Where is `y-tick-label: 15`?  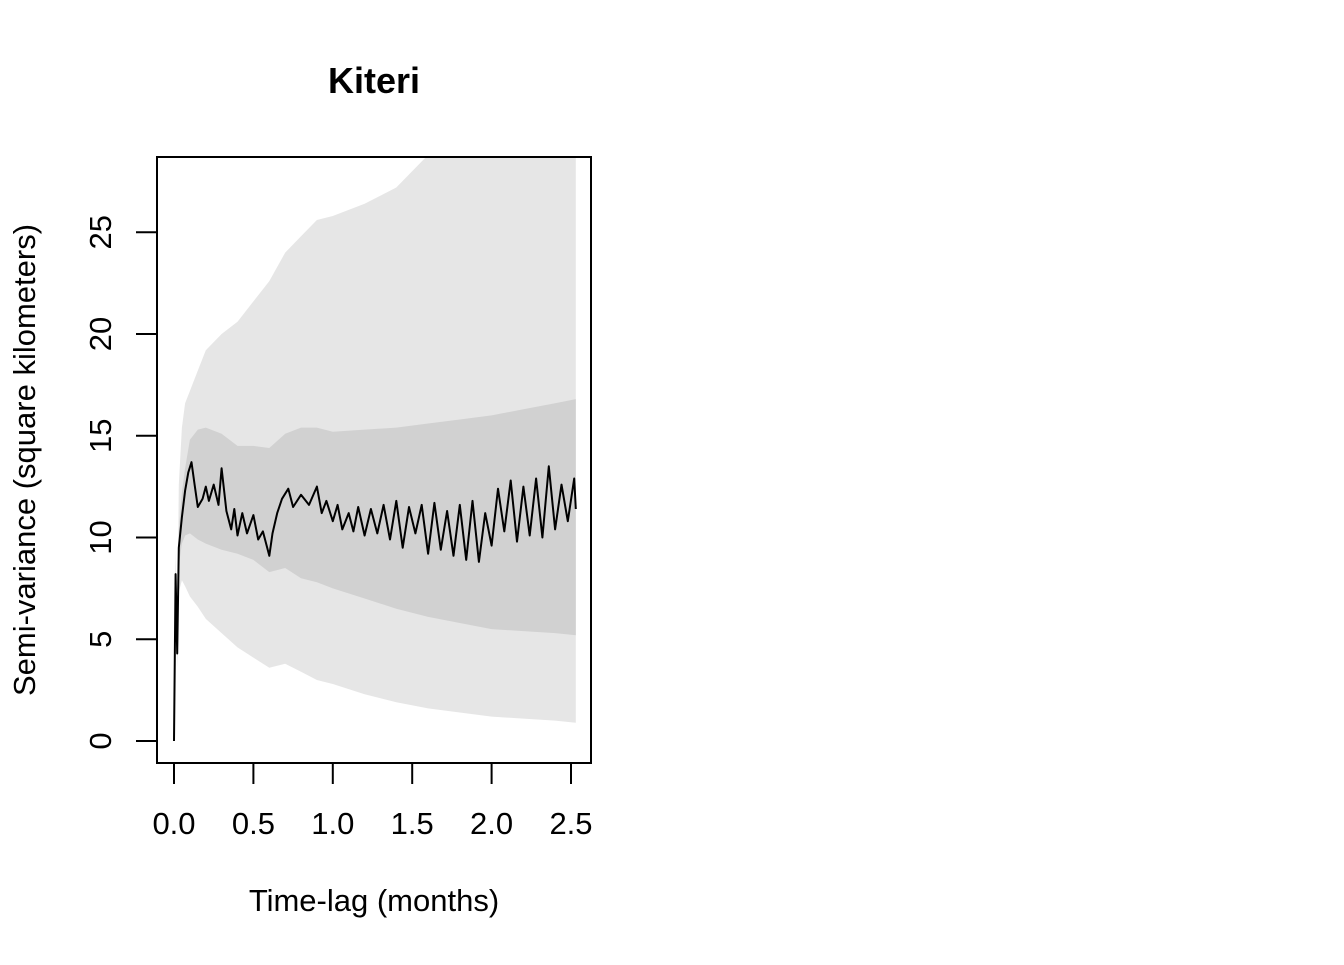 y-tick-label: 15 is located at coordinates (100, 436).